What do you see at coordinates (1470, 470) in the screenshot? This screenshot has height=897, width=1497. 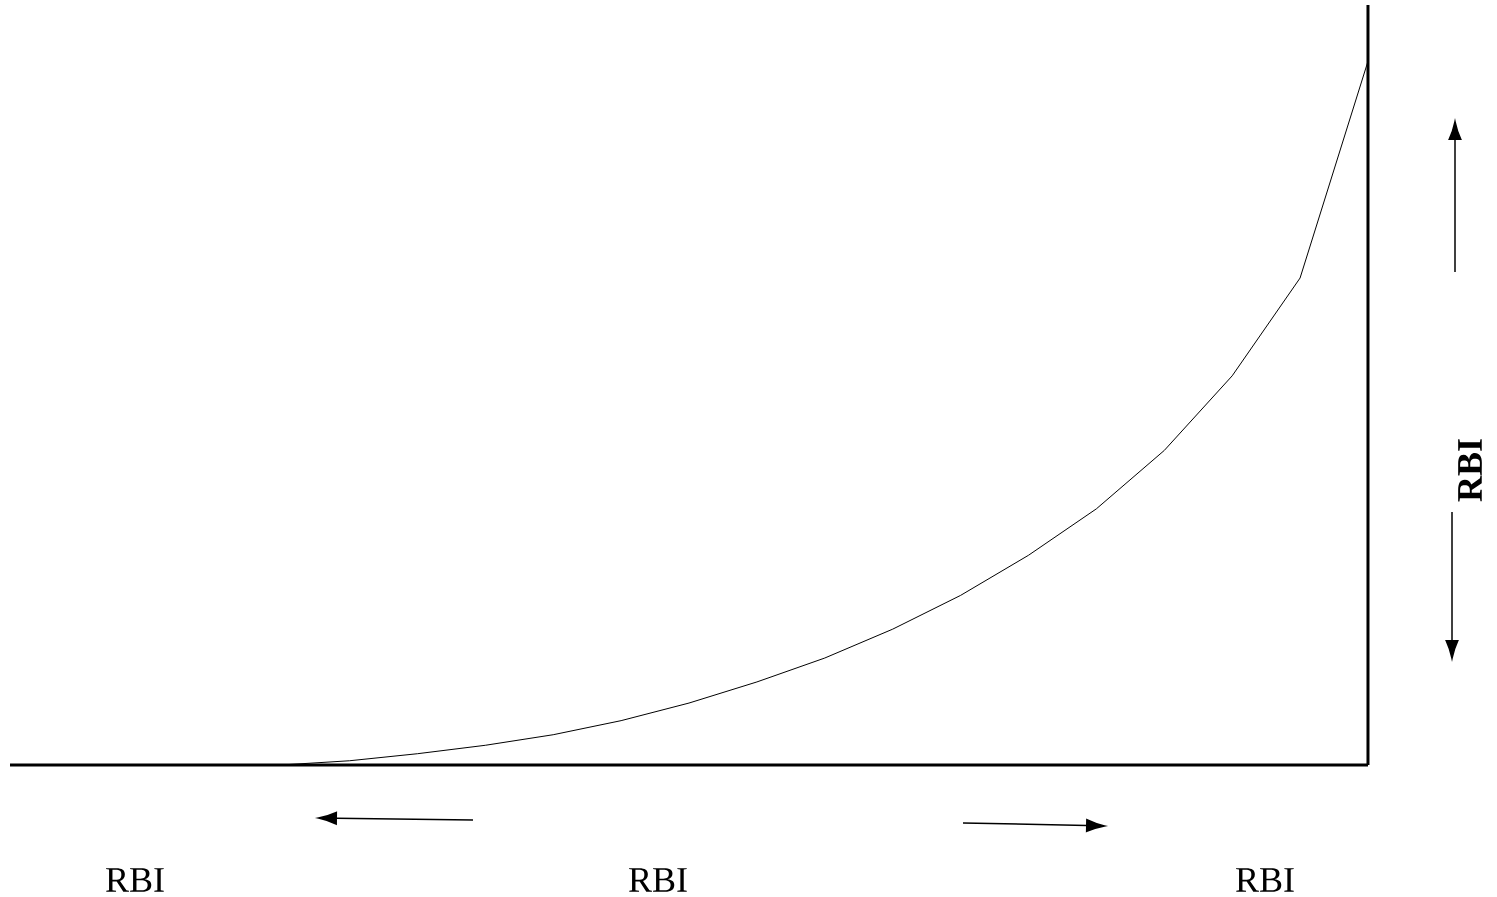 I see `y-axis-title: RBI` at bounding box center [1470, 470].